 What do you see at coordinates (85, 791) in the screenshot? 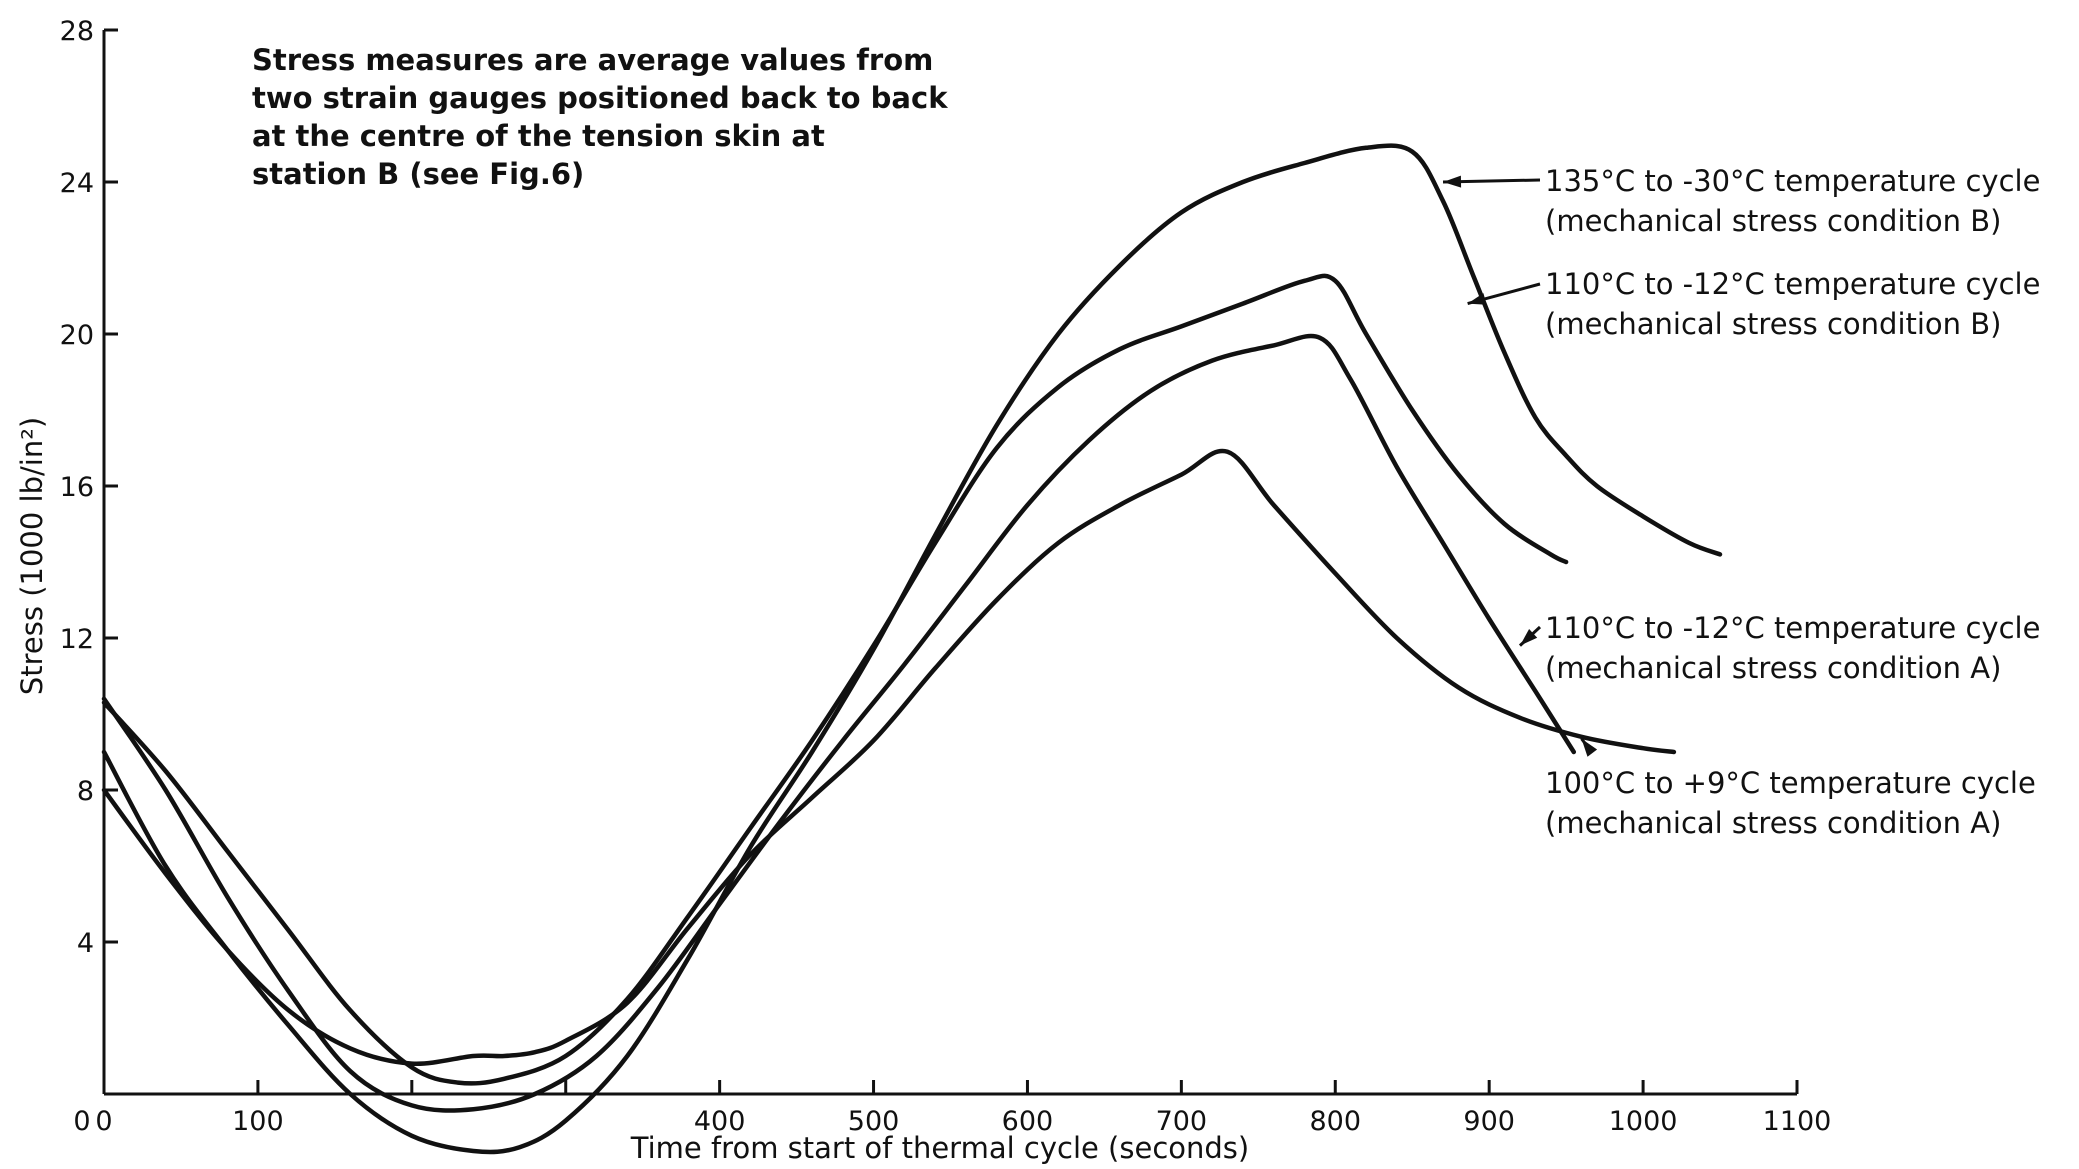
I see `y-tick-label: 8` at bounding box center [85, 791].